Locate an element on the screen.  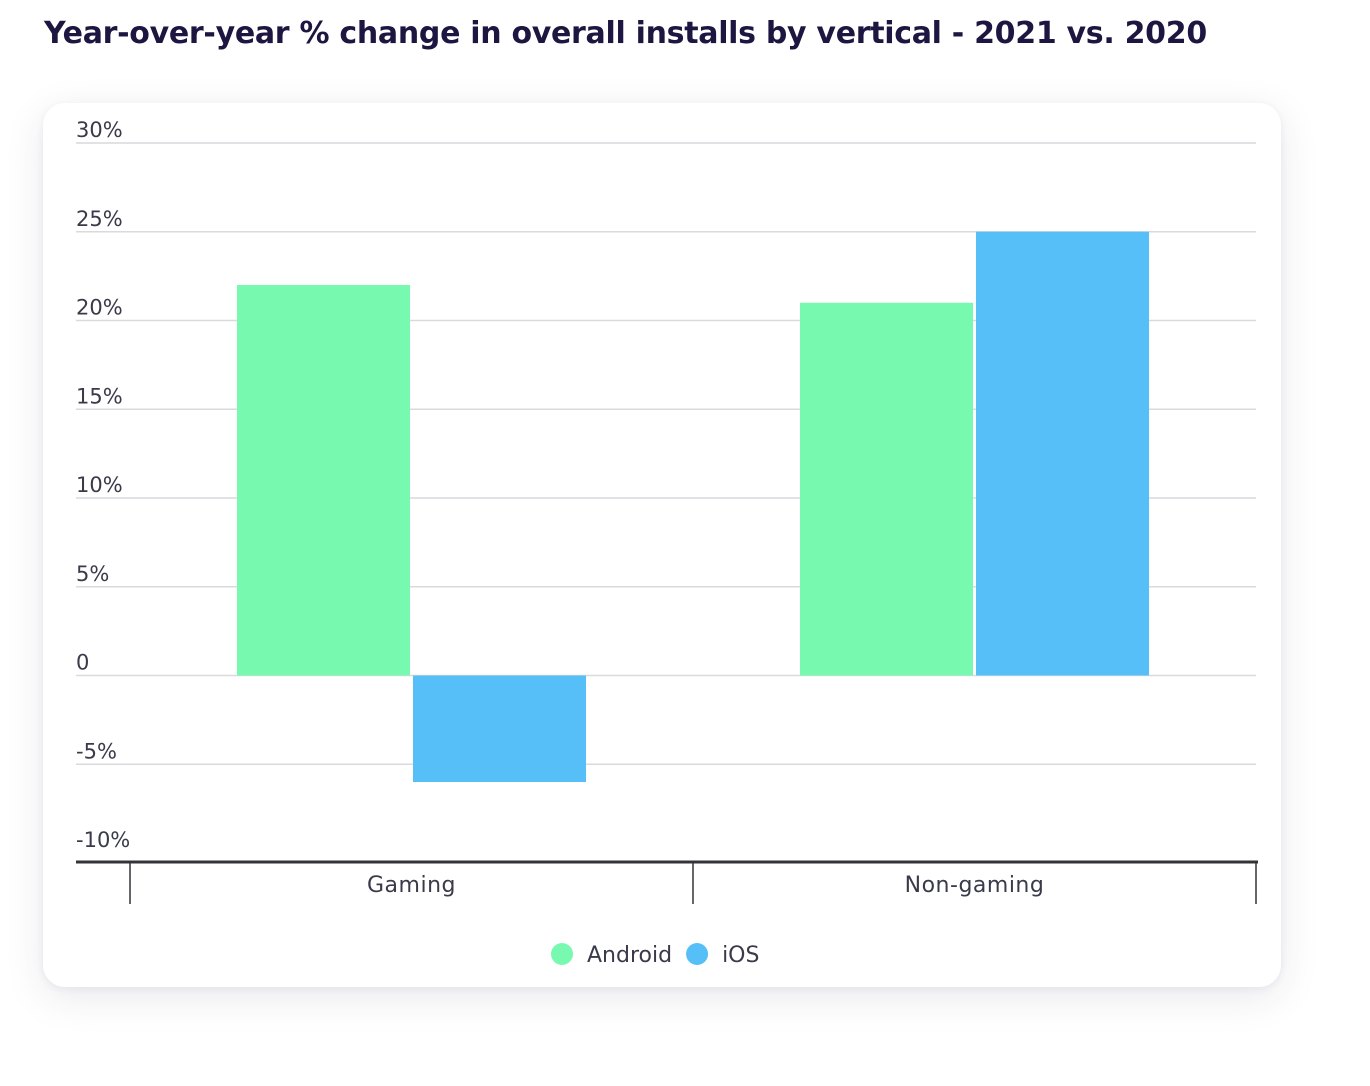
y-tick-label: 30% is located at coordinates (99, 130).